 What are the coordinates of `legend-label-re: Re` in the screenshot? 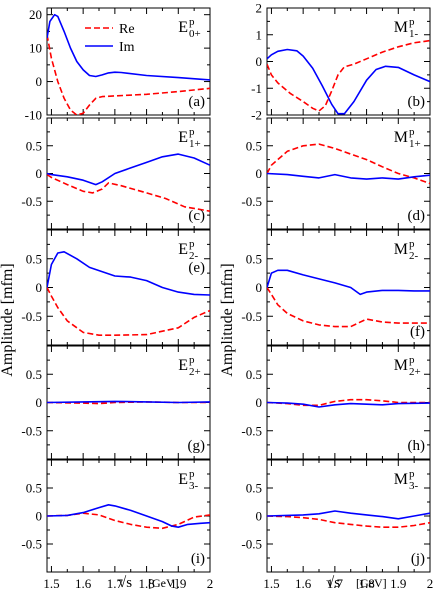 It's located at (127, 29).